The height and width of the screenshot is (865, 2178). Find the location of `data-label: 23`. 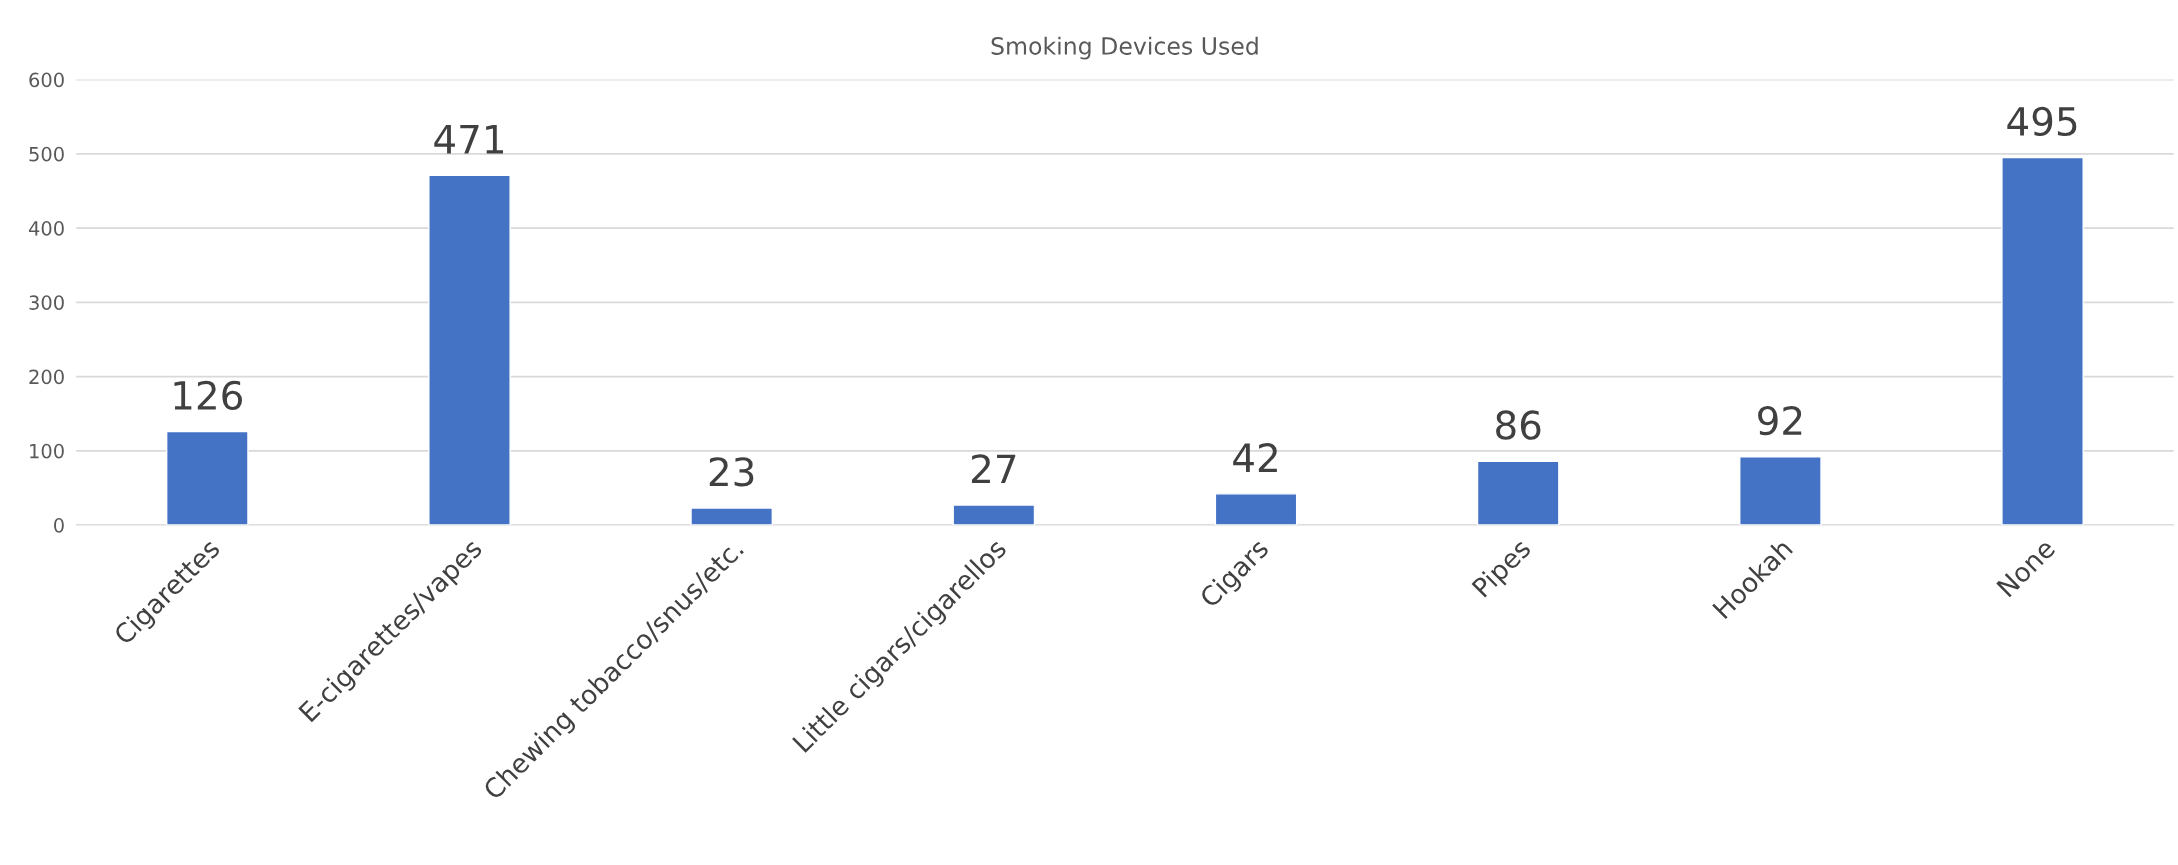

data-label: 23 is located at coordinates (731, 472).